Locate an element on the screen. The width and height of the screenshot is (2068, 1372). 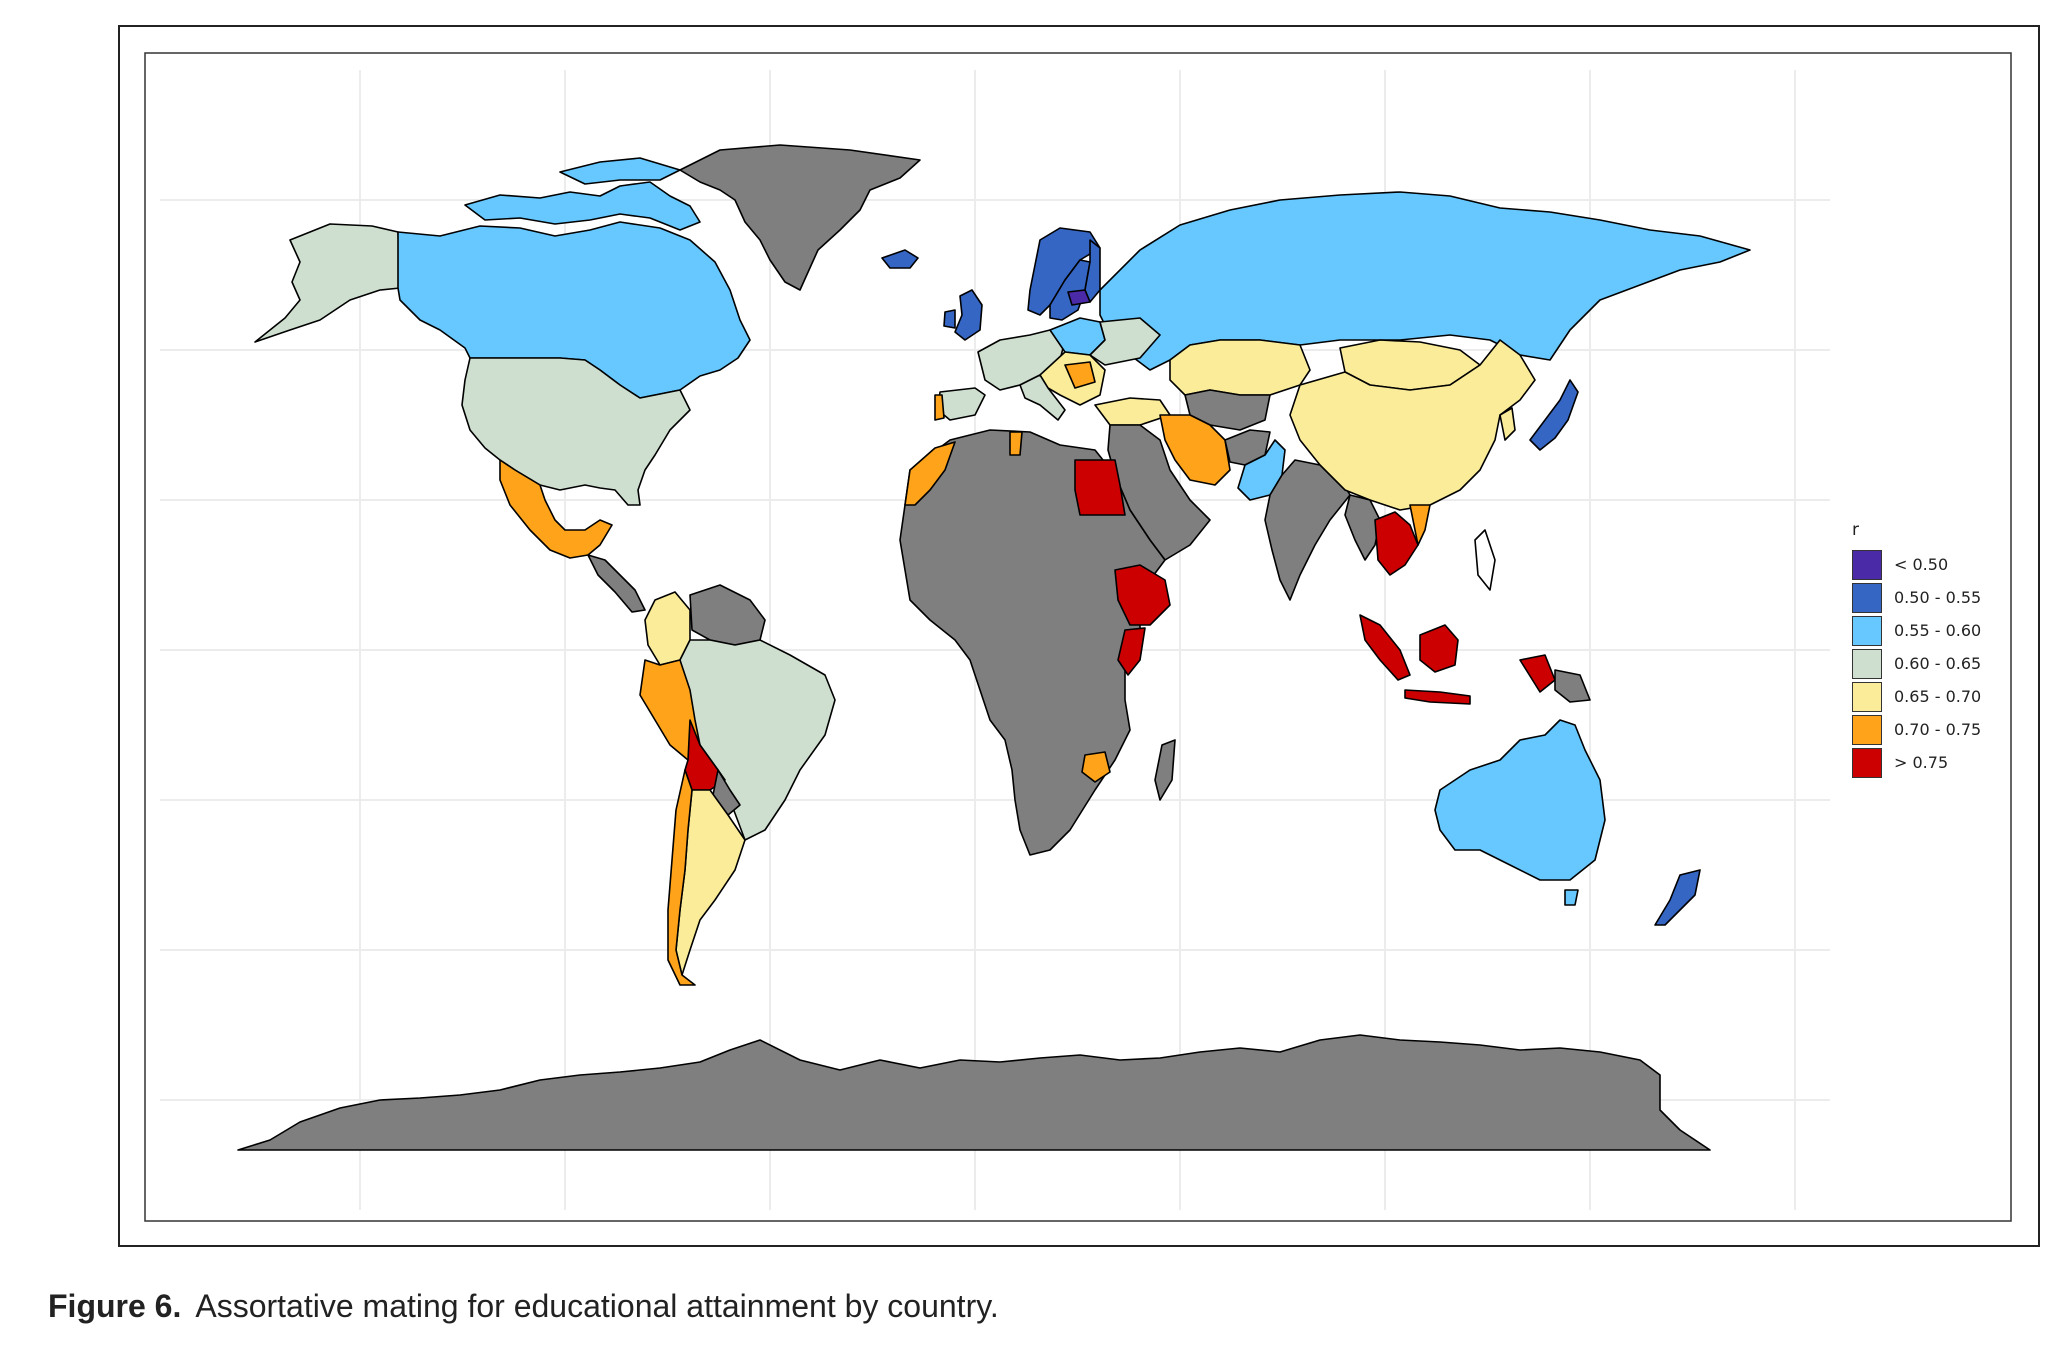
country-india is located at coordinates (1307, 530).